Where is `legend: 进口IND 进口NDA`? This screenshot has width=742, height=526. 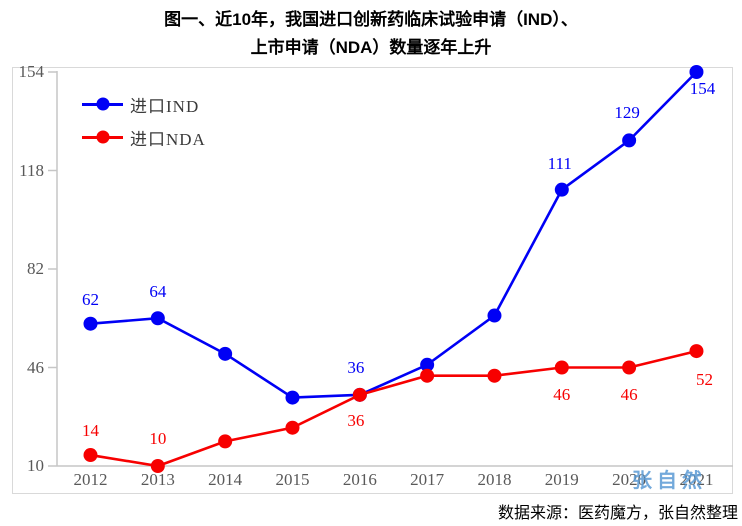
legend: 进口IND 进口NDA is located at coordinates (144, 125).